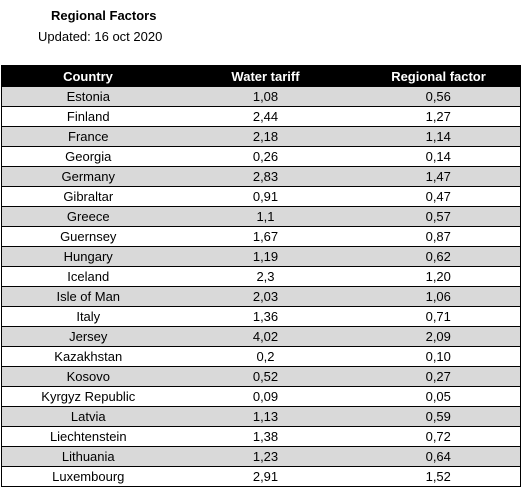  I want to click on regional-factor-cell: 1,27, so click(438, 116).